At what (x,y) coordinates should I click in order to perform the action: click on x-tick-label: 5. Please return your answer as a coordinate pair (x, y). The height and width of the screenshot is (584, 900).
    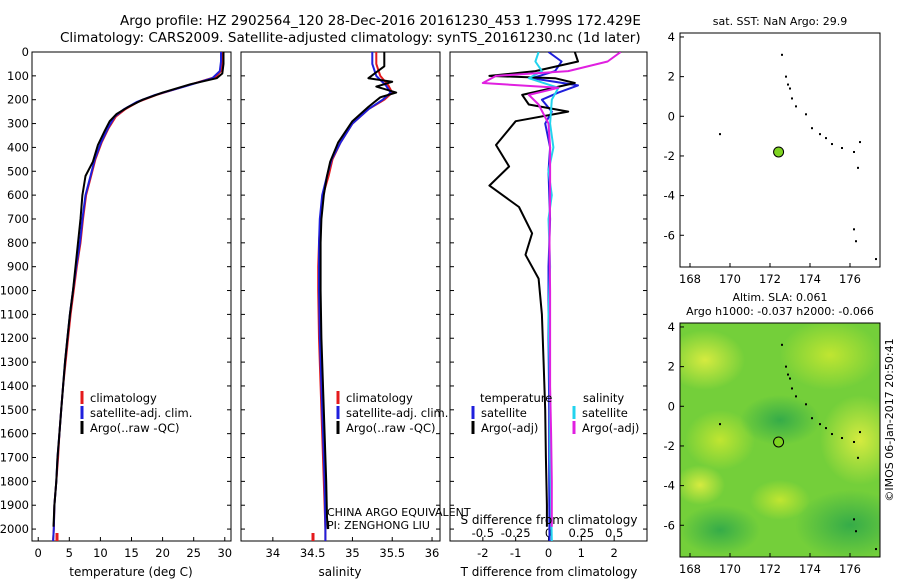
    Looking at the image, I should click on (69, 553).